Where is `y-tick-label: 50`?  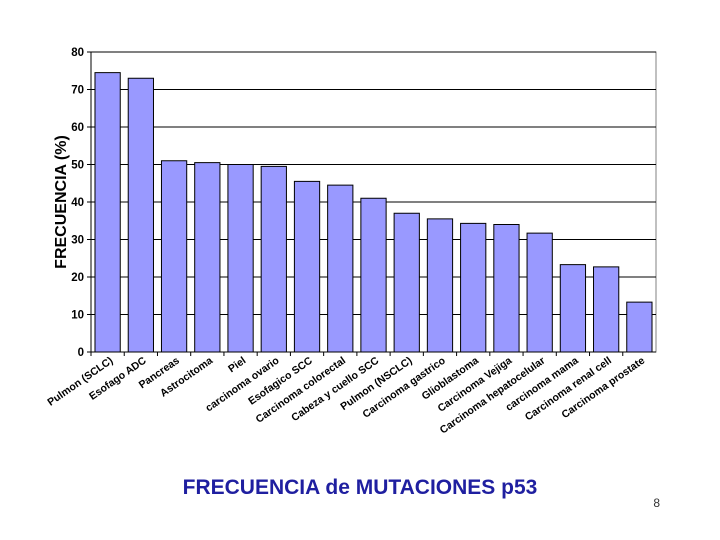 y-tick-label: 50 is located at coordinates (77, 166).